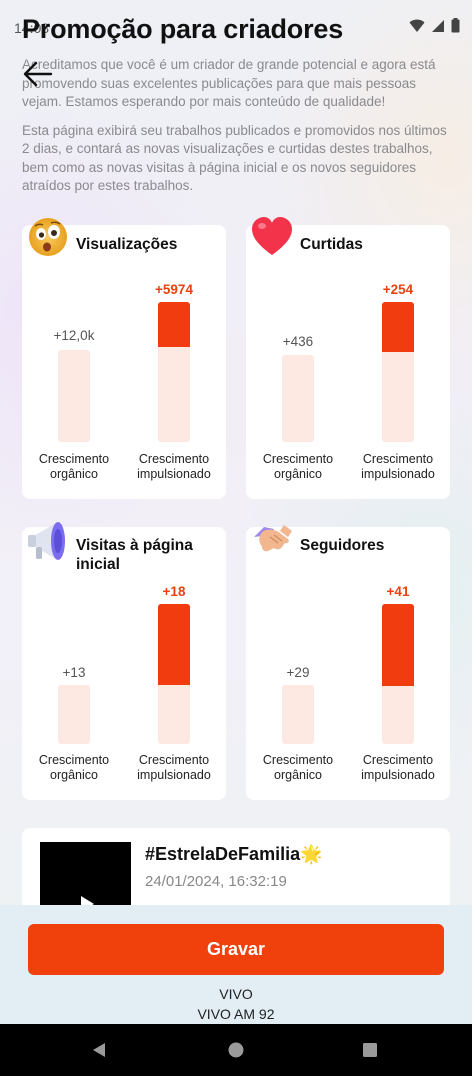  Describe the element at coordinates (74, 663) in the screenshot. I see `organic-column: +13 Crescimento orgânico` at that location.